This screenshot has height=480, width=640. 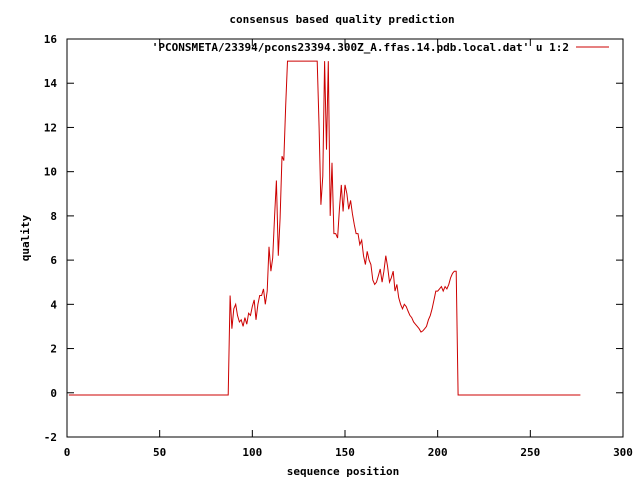 What do you see at coordinates (623, 452) in the screenshot?
I see `x-tick-label: 300` at bounding box center [623, 452].